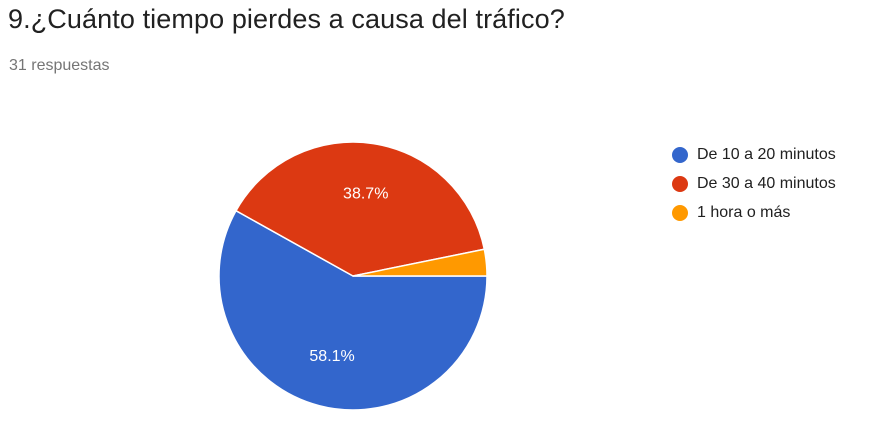  I want to click on legend-label: 1 hora o más, so click(744, 212).